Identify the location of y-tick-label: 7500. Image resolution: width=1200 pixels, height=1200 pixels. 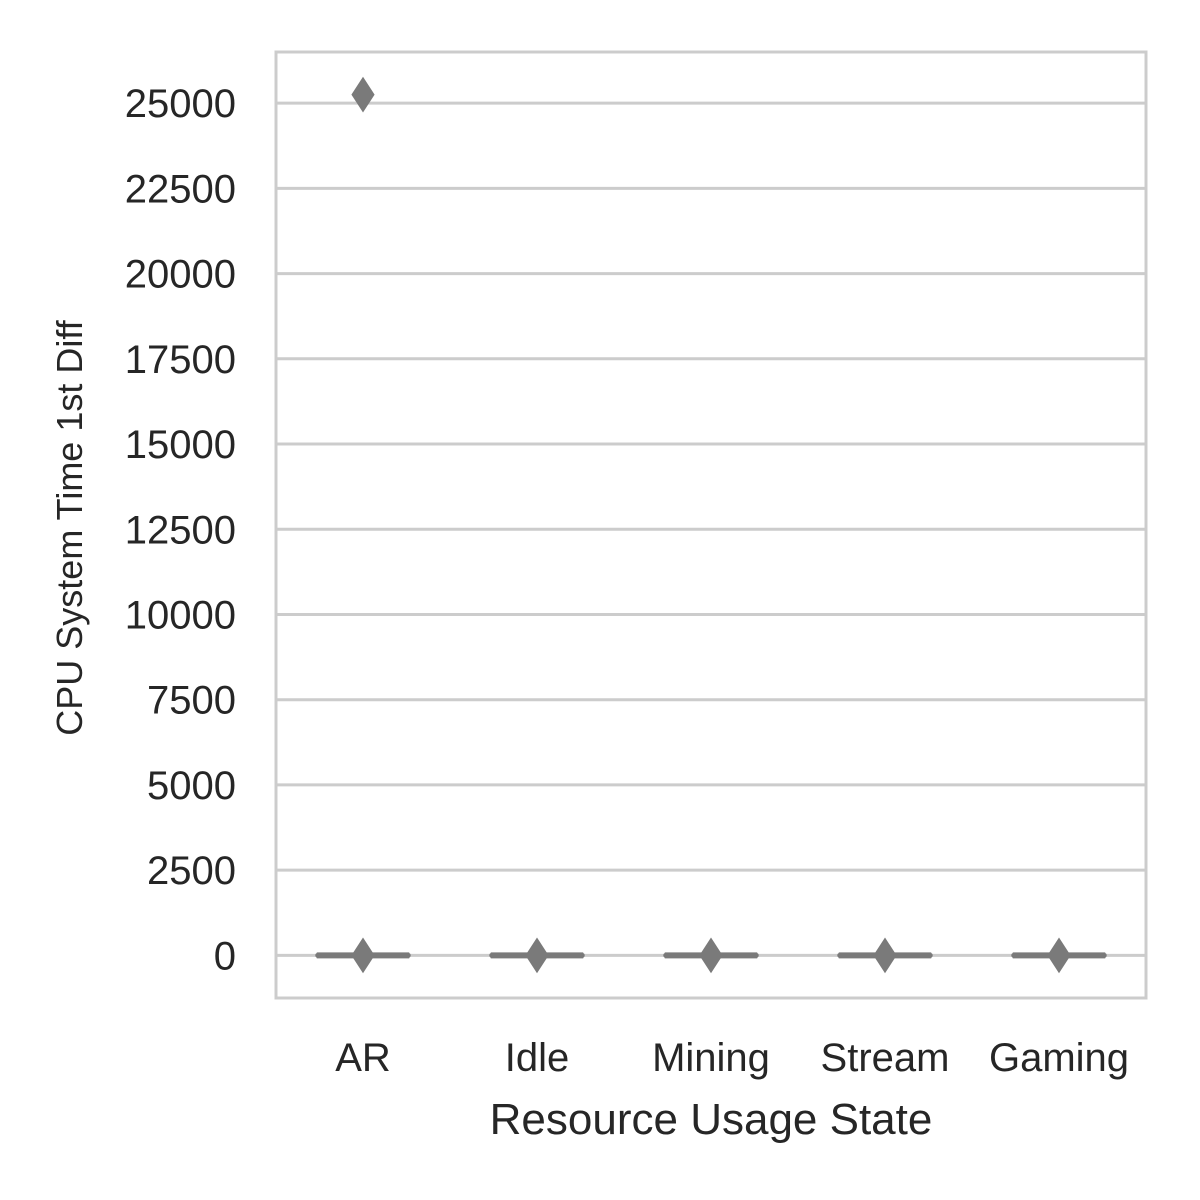
(191, 701).